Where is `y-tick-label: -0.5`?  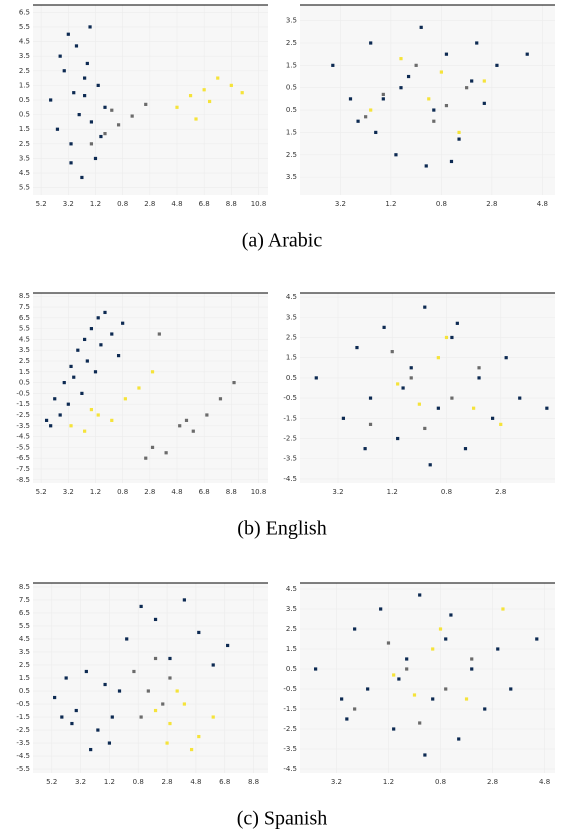 y-tick-label: -0.5 is located at coordinates (290, 689).